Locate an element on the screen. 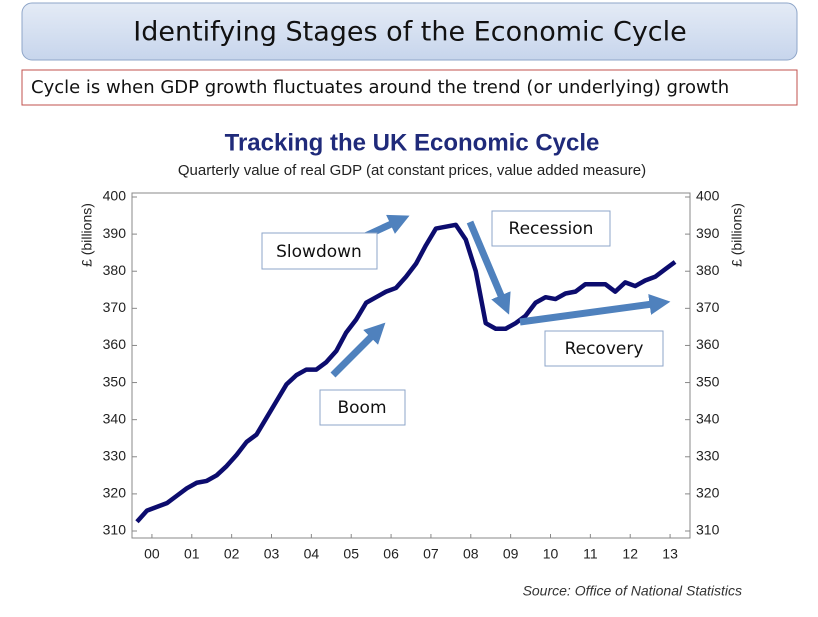 This screenshot has width=818, height=617. y2-tick-label: 310 is located at coordinates (708, 530).